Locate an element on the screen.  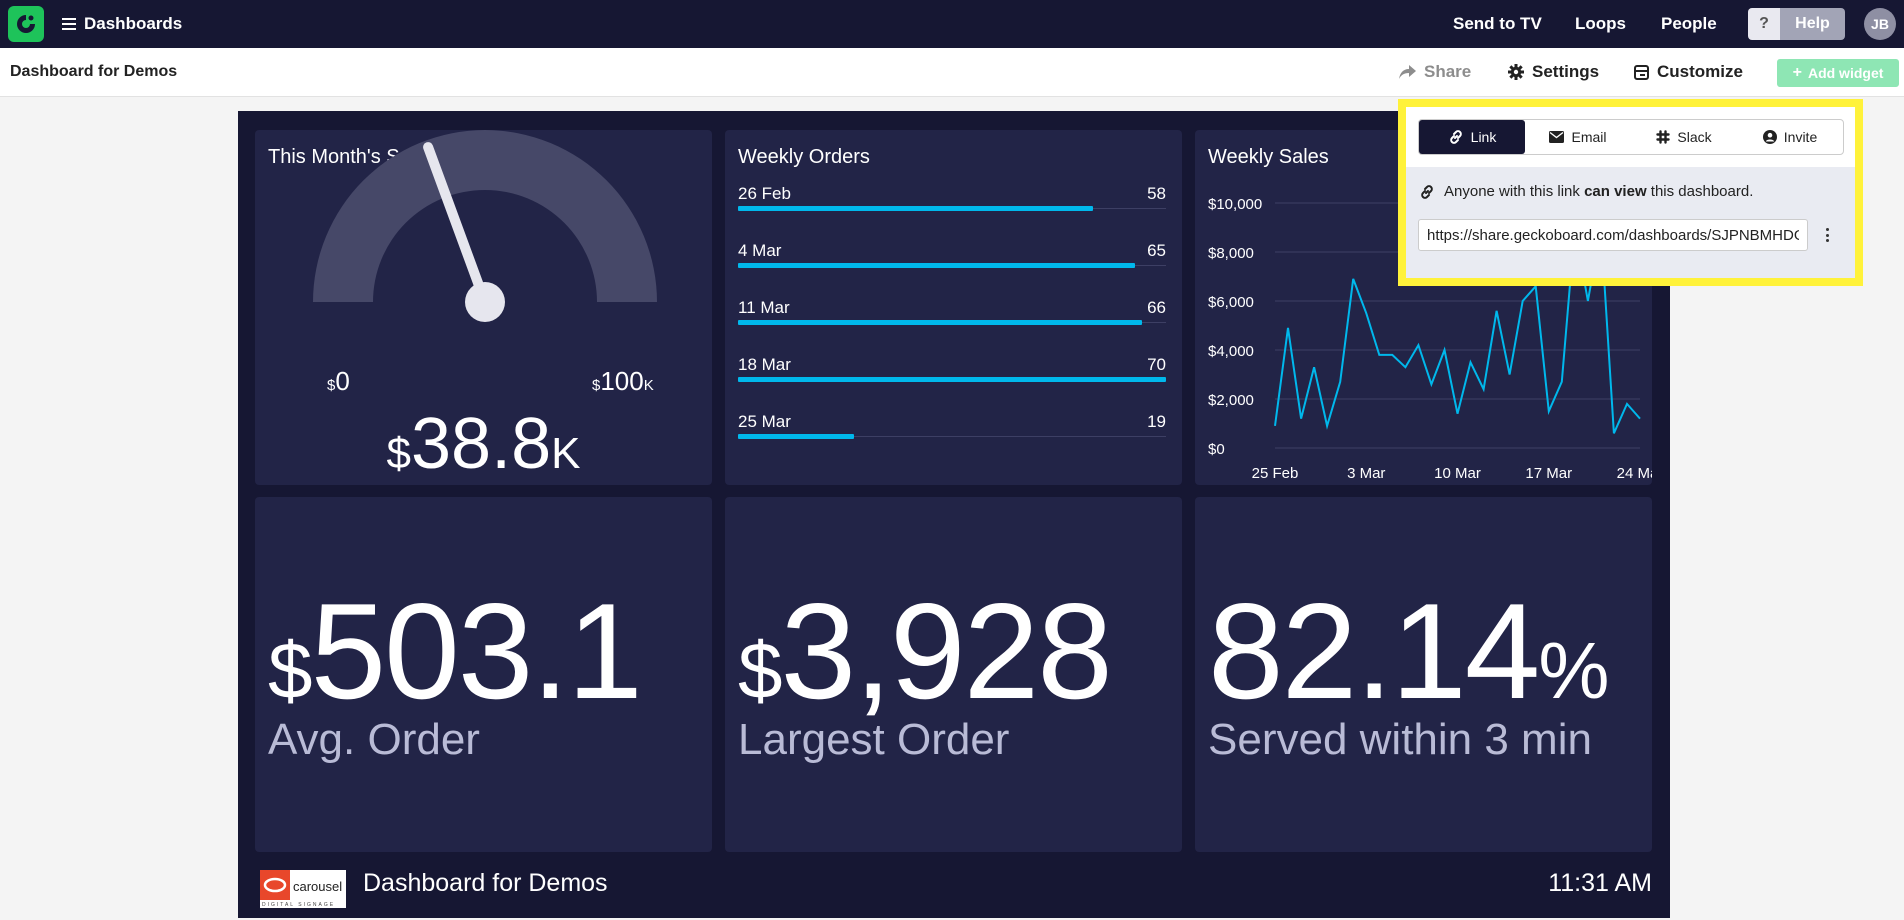
gauge-arc is located at coordinates (485, 216).